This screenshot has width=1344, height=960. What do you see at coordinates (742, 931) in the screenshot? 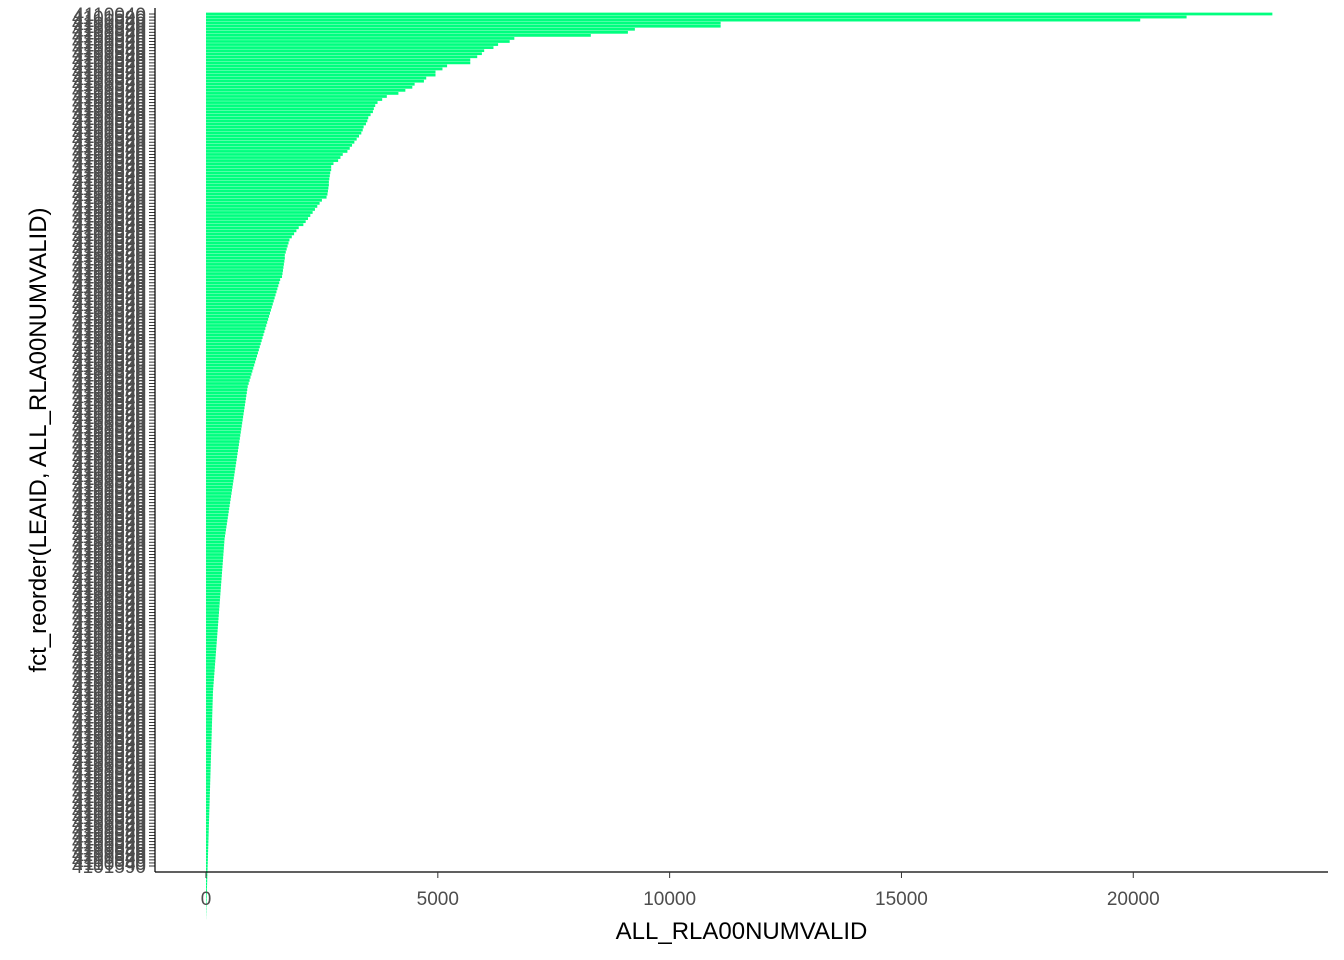
I see `x-axis-title: ALL_RLA00NUMVALID` at bounding box center [742, 931].